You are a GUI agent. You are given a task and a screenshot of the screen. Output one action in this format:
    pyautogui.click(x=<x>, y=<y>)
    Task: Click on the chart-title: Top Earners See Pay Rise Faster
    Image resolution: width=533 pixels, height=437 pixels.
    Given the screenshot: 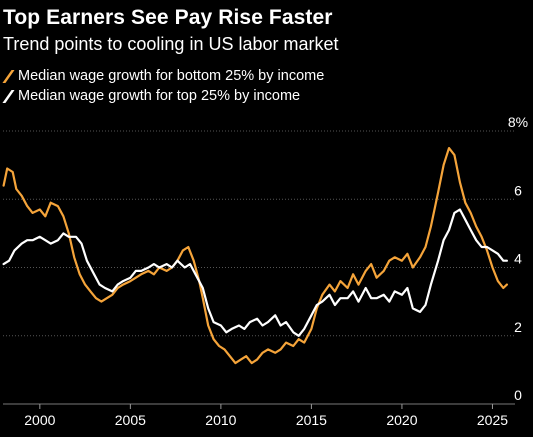 What is the action you would take?
    pyautogui.click(x=168, y=17)
    